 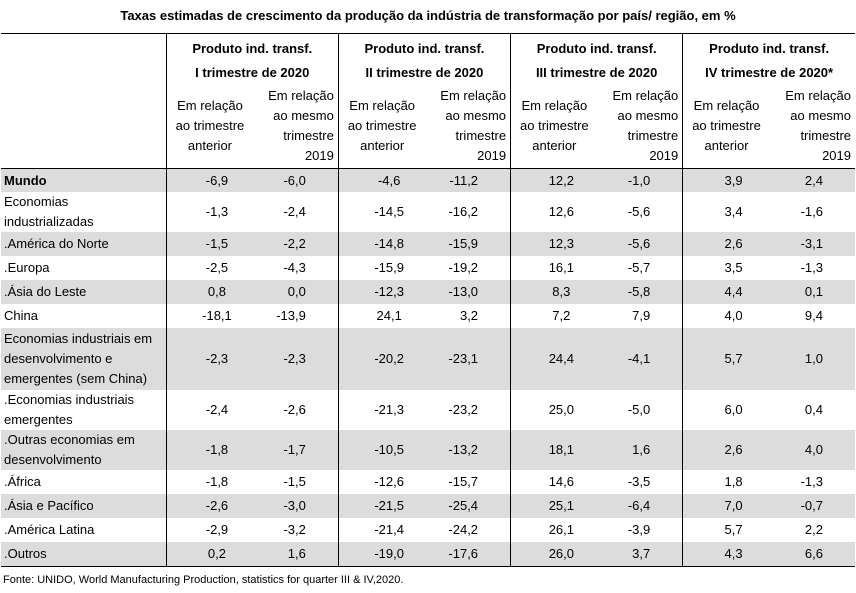 What do you see at coordinates (209, 316) in the screenshot?
I see `value-cell: -18,1` at bounding box center [209, 316].